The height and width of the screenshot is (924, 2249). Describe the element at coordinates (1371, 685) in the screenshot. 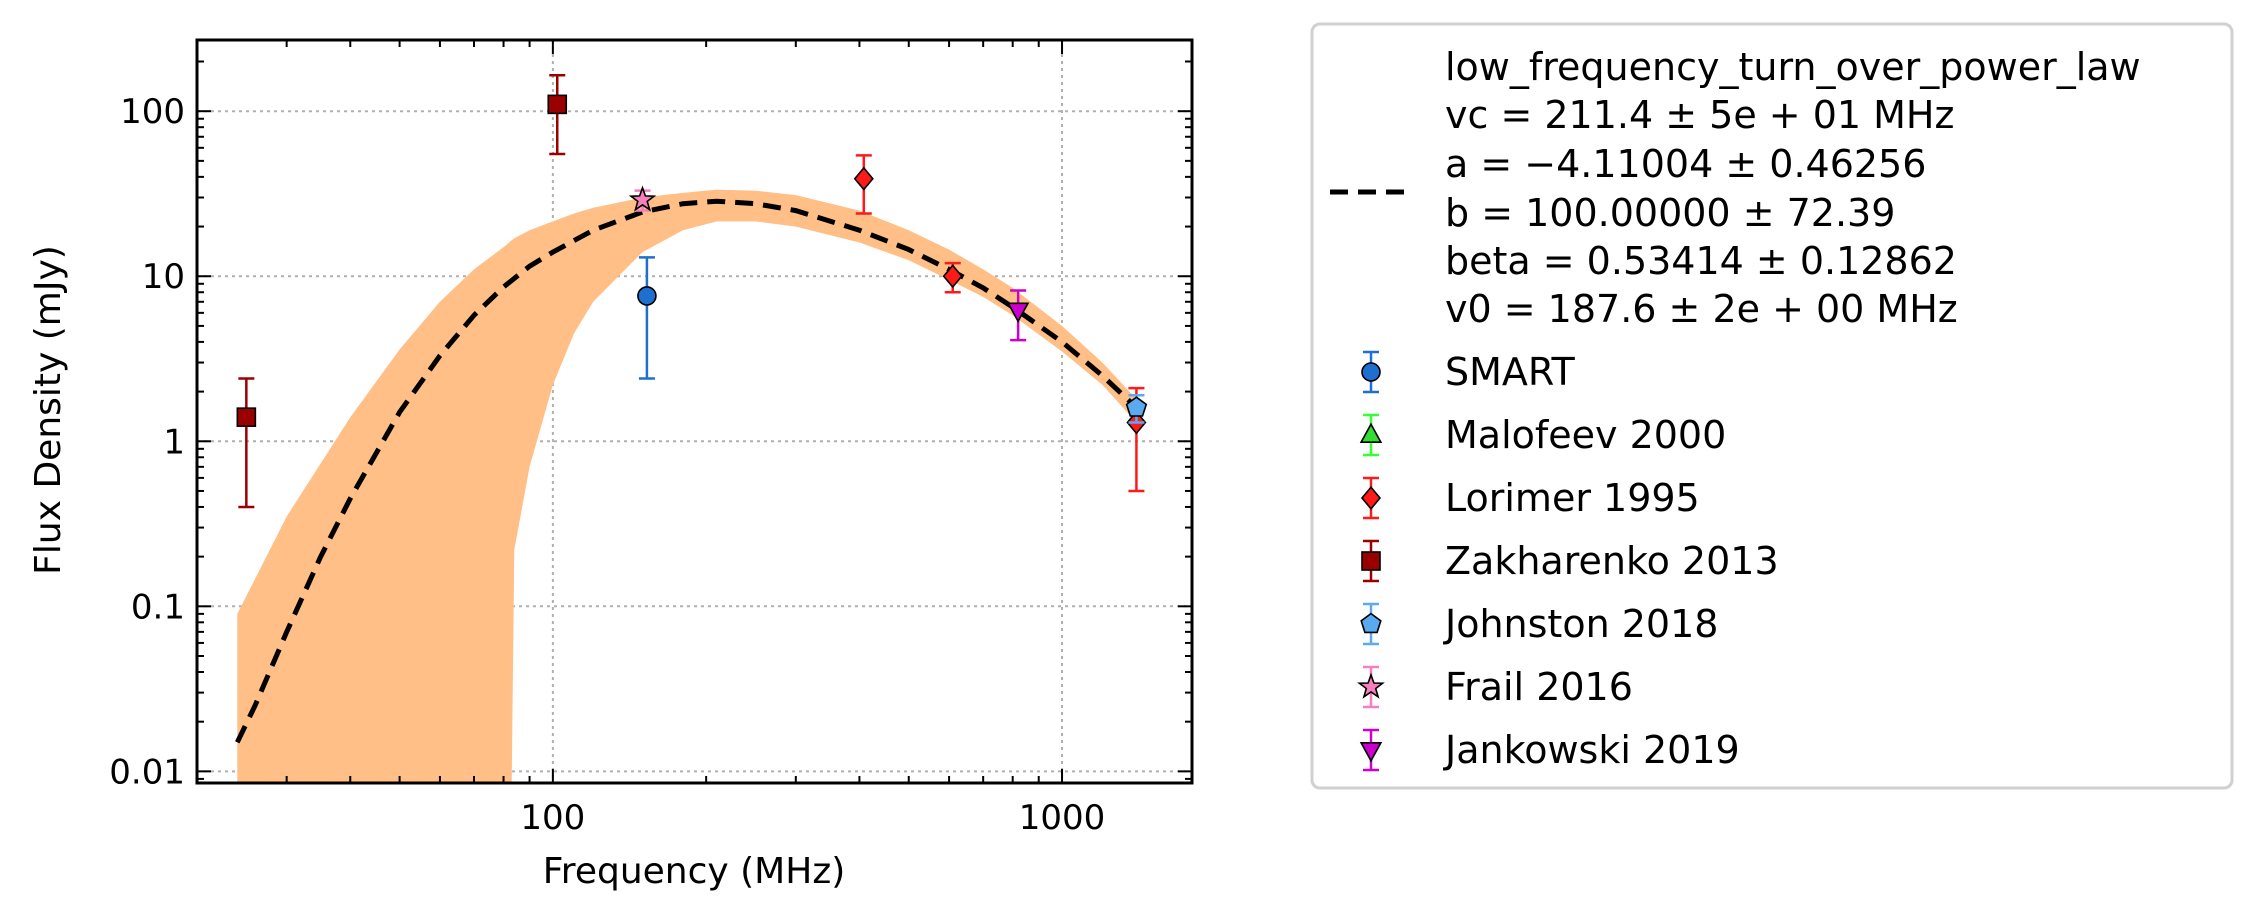

I see `legend-marker-star` at that location.